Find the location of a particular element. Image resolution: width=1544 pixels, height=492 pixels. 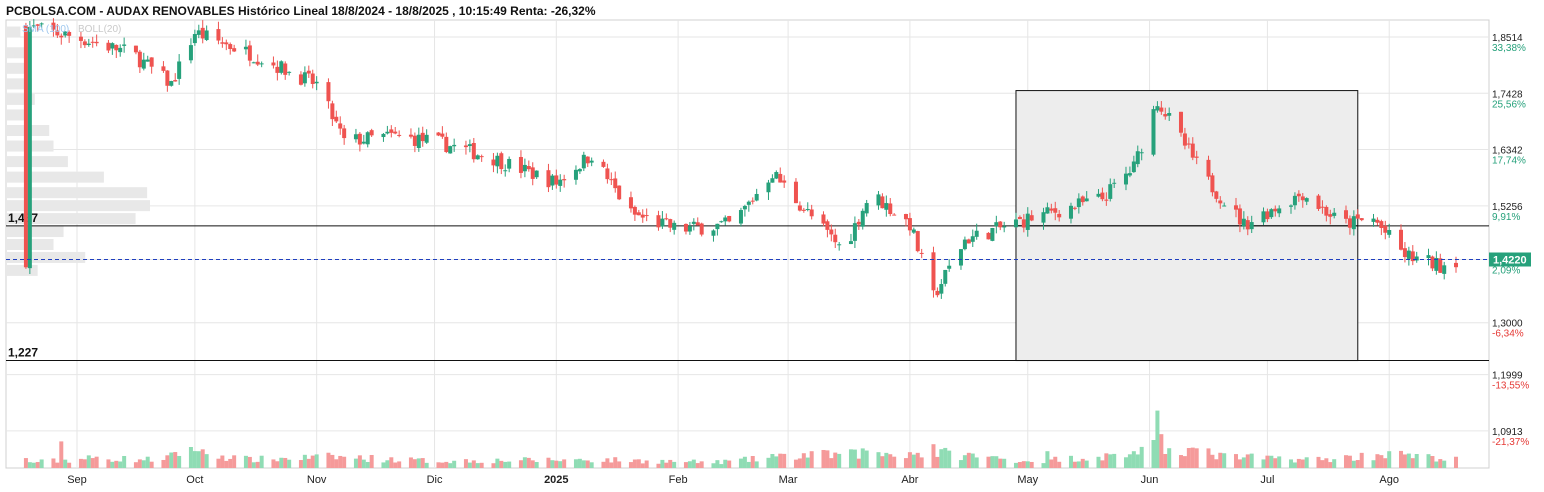

x-tick-label: Sep is located at coordinates (77, 480).